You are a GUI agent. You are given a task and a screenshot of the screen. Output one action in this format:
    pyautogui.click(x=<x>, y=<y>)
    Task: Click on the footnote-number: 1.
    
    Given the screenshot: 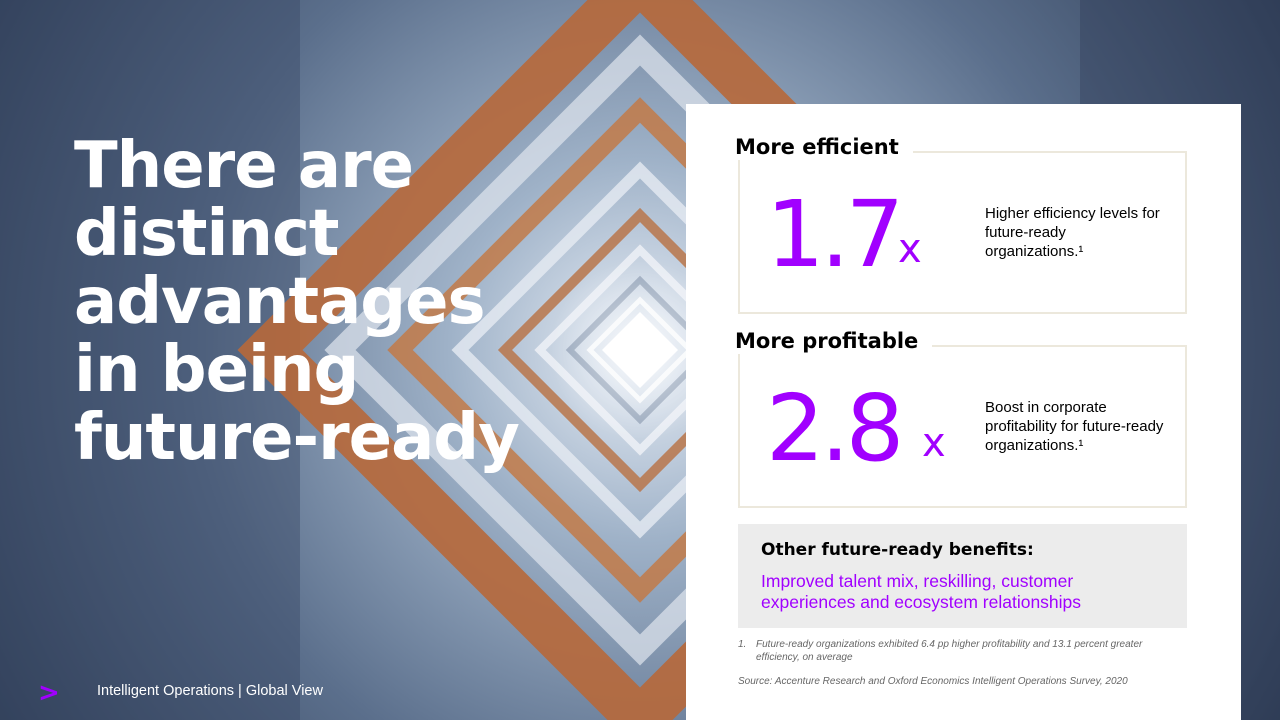 What is the action you would take?
    pyautogui.click(x=742, y=644)
    